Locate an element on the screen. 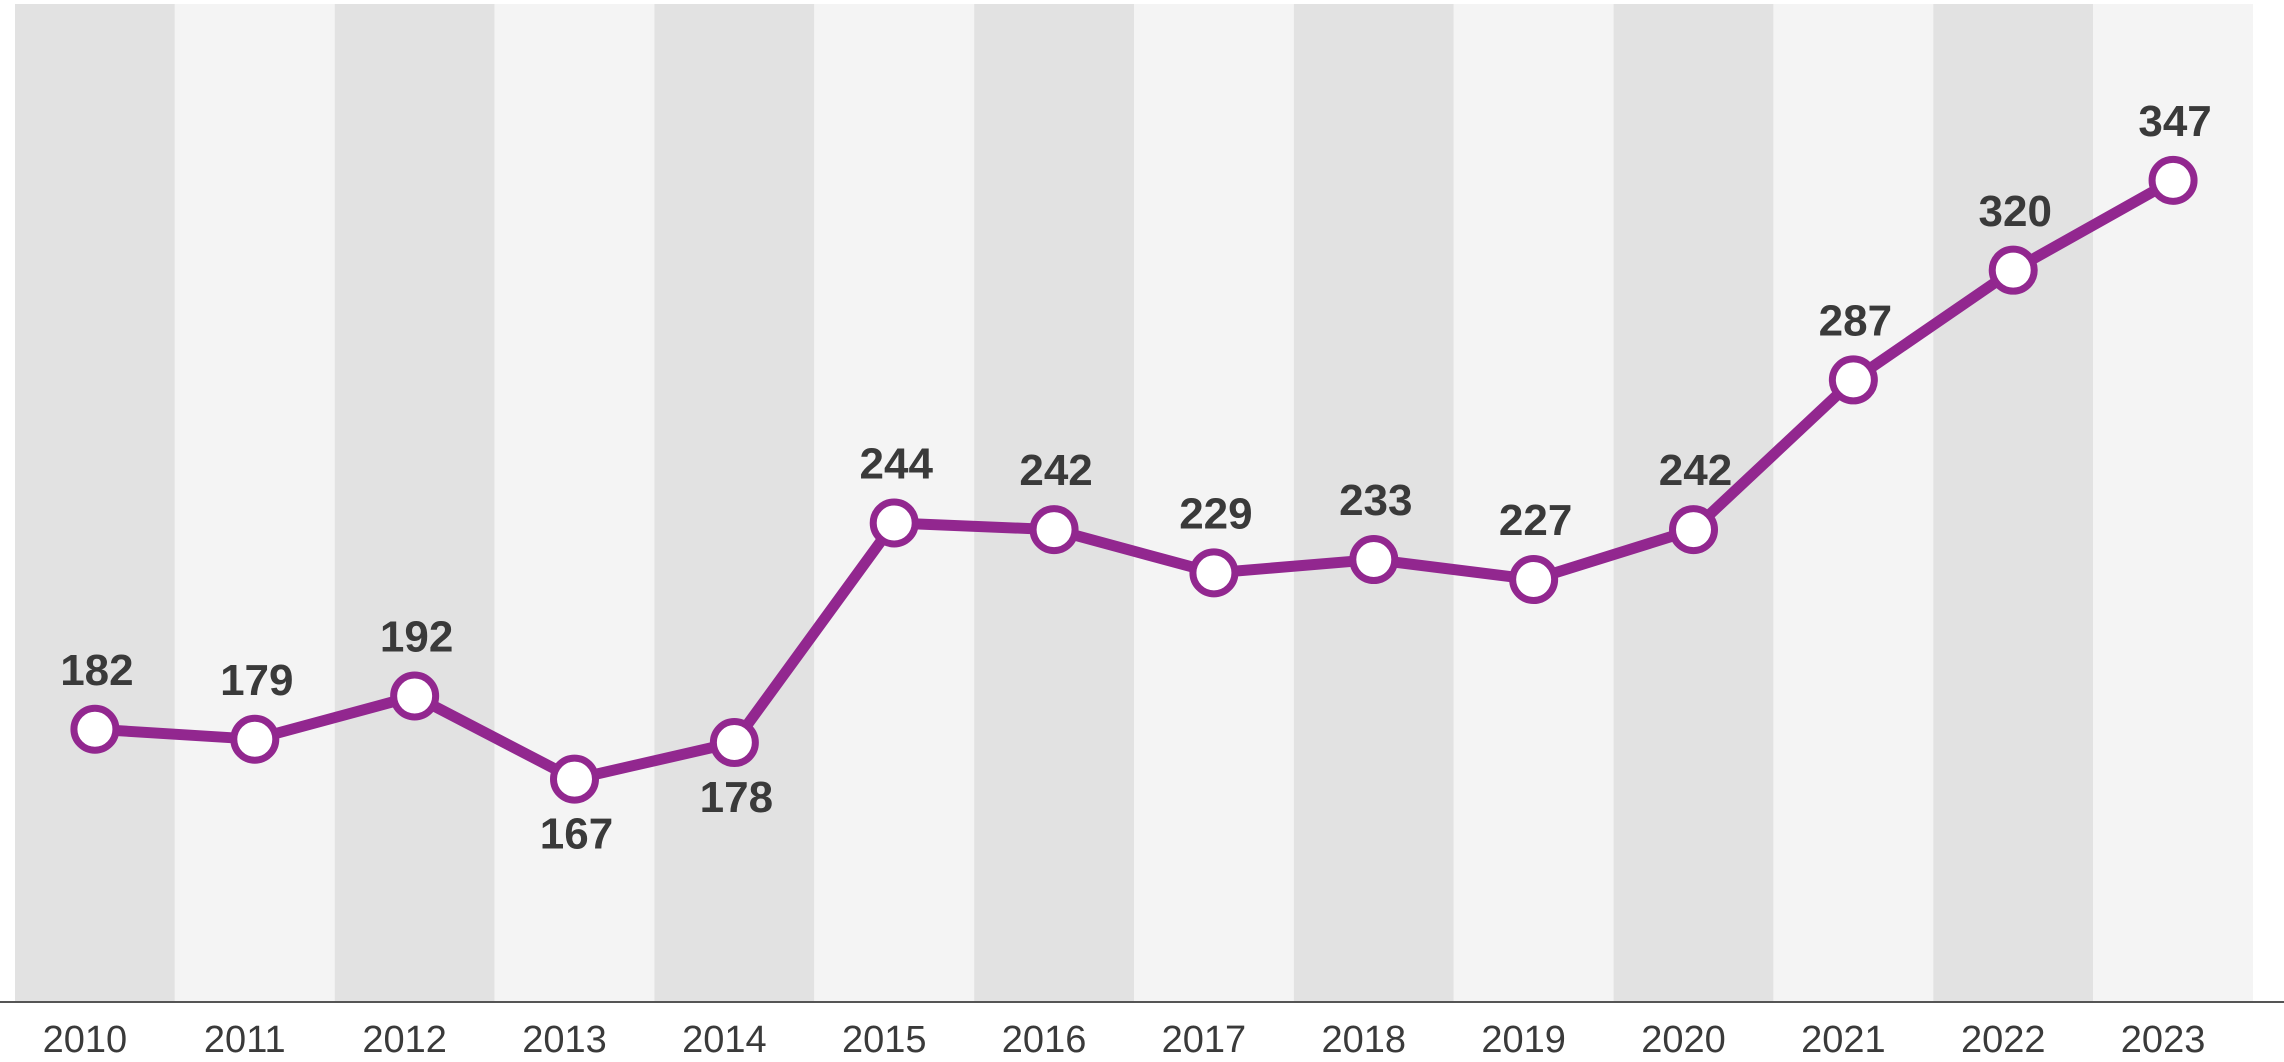 This screenshot has height=1062, width=2284. data-label: 347 is located at coordinates (2174, 121).